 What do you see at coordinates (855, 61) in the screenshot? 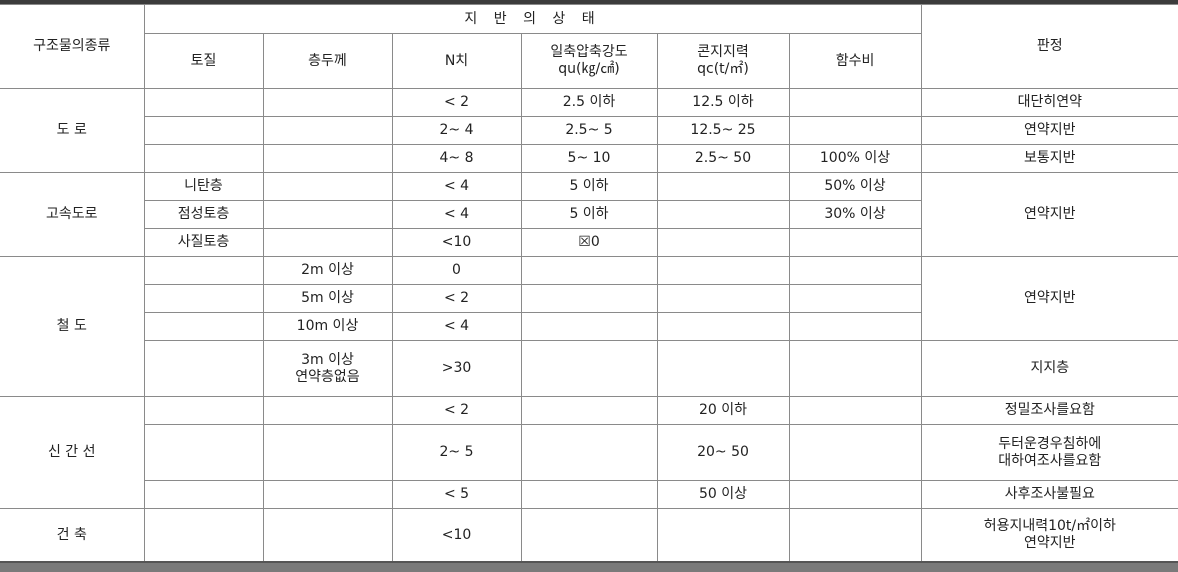
I see `header-water-content: 함수비` at bounding box center [855, 61].